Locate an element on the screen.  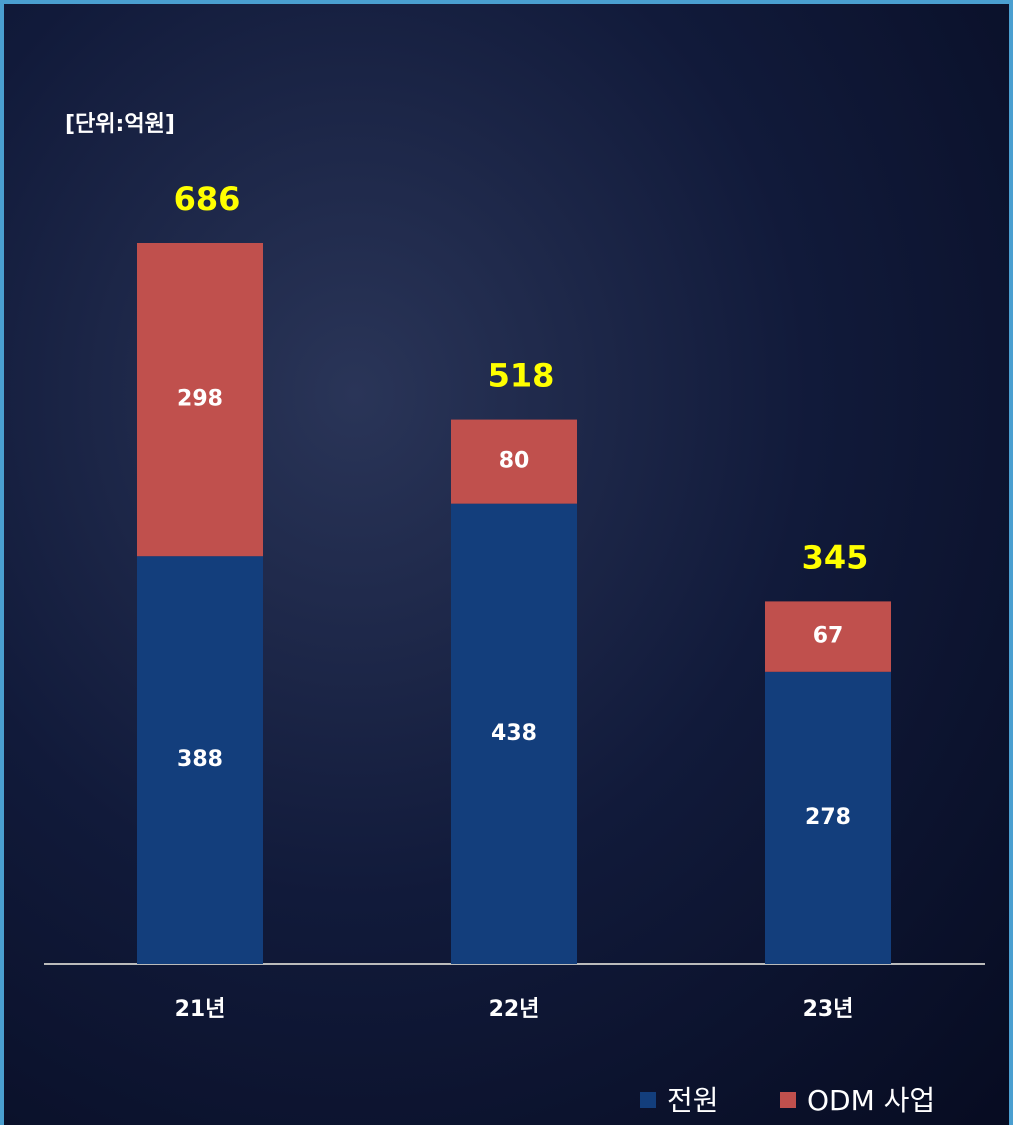
segment-label: 388 is located at coordinates (200, 759).